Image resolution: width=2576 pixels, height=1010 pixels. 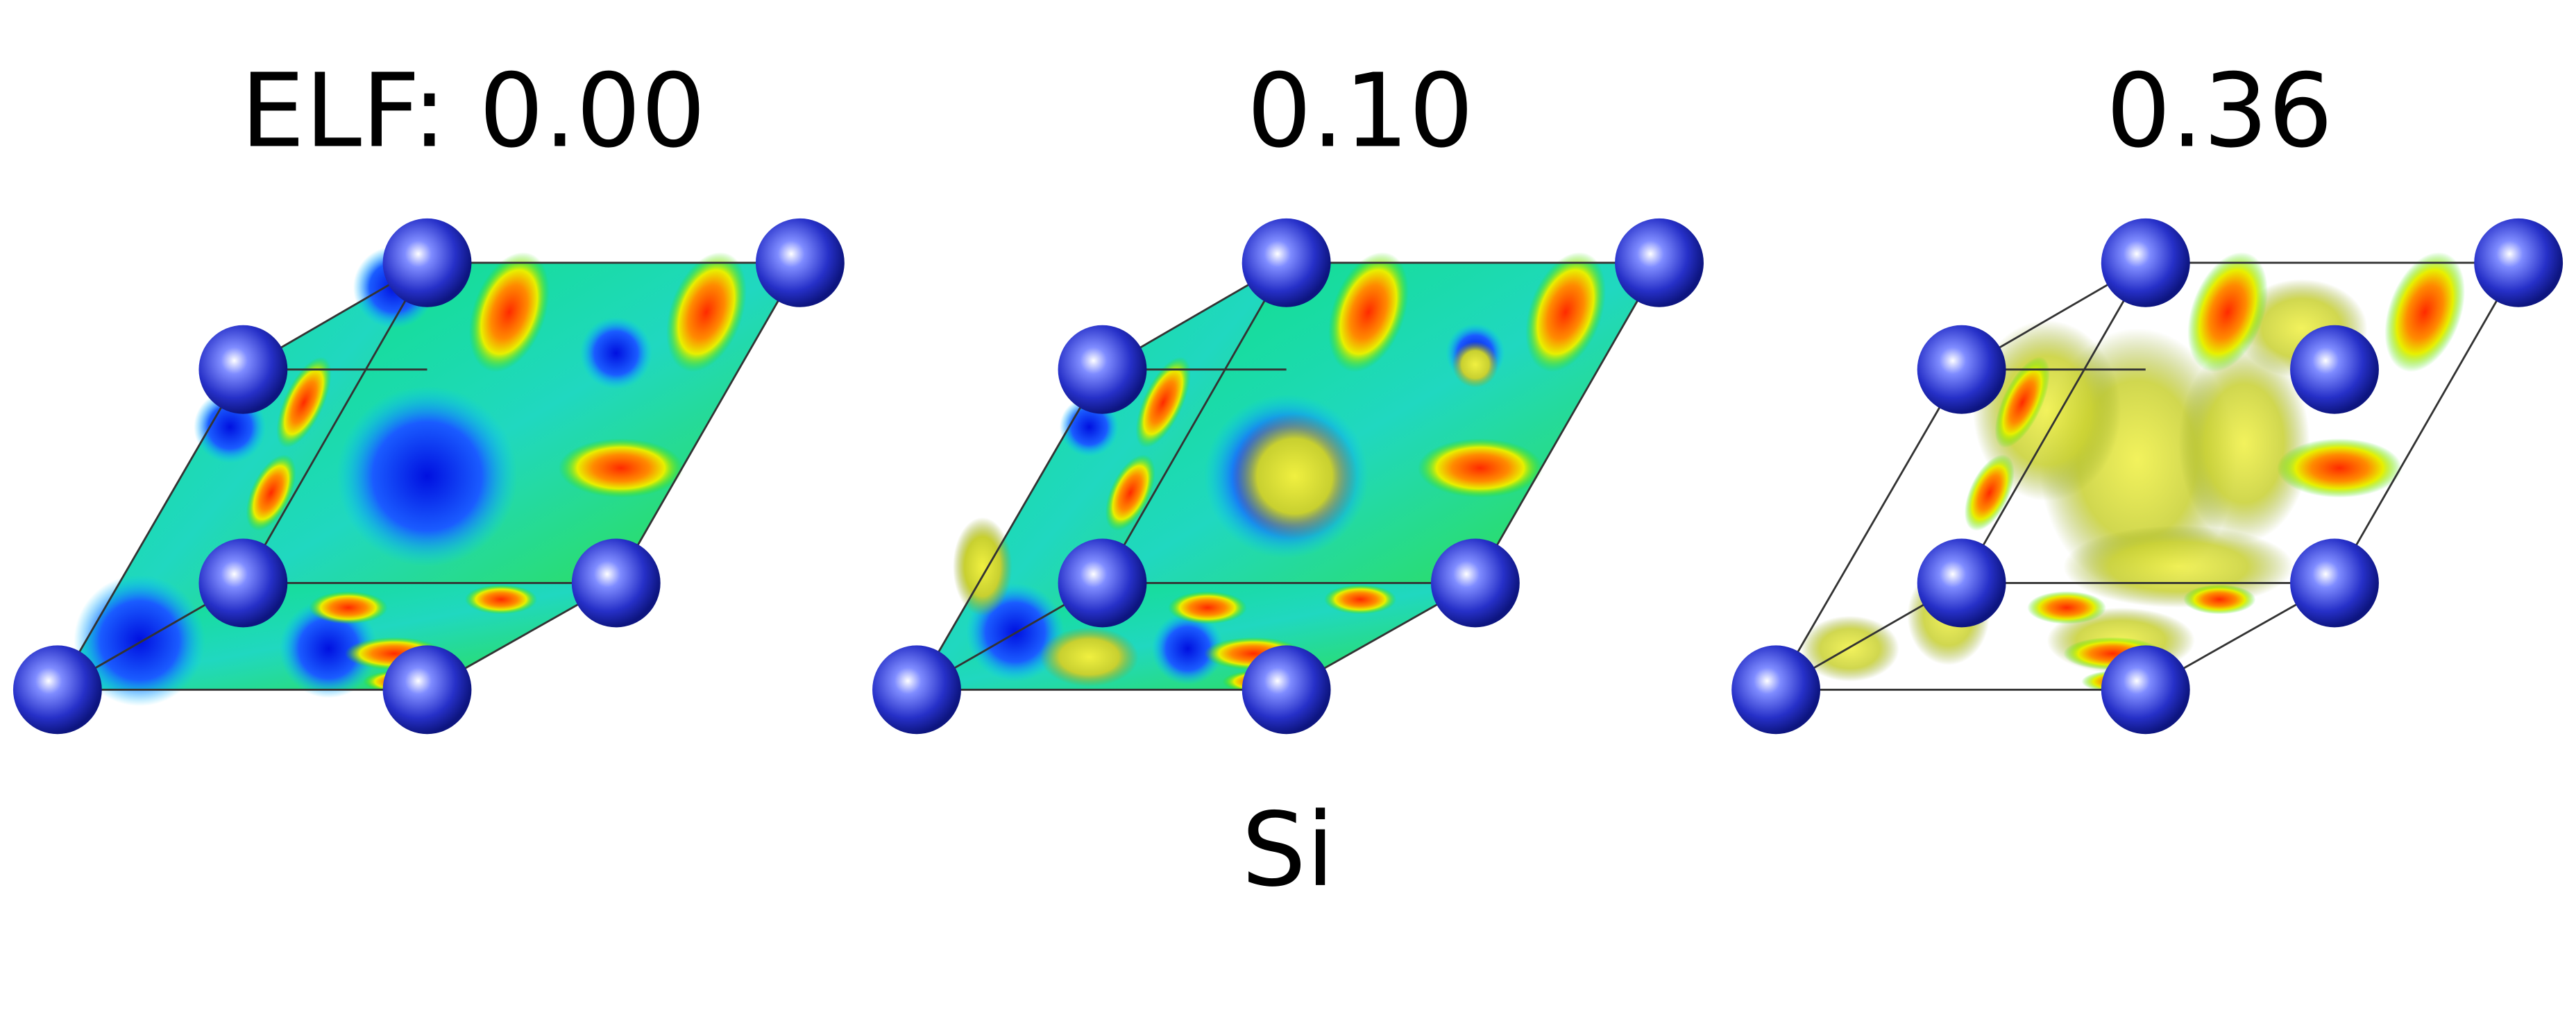 What do you see at coordinates (1360, 111) in the screenshot?
I see `panel-label: 0.10` at bounding box center [1360, 111].